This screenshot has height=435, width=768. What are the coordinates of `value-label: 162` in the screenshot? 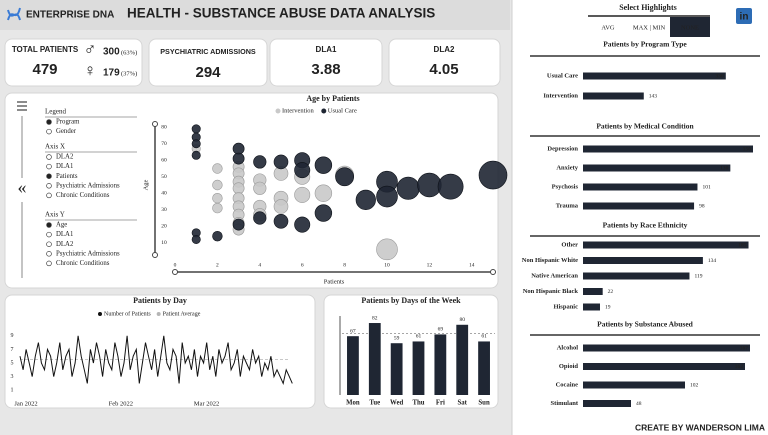 It's located at (739, 367).